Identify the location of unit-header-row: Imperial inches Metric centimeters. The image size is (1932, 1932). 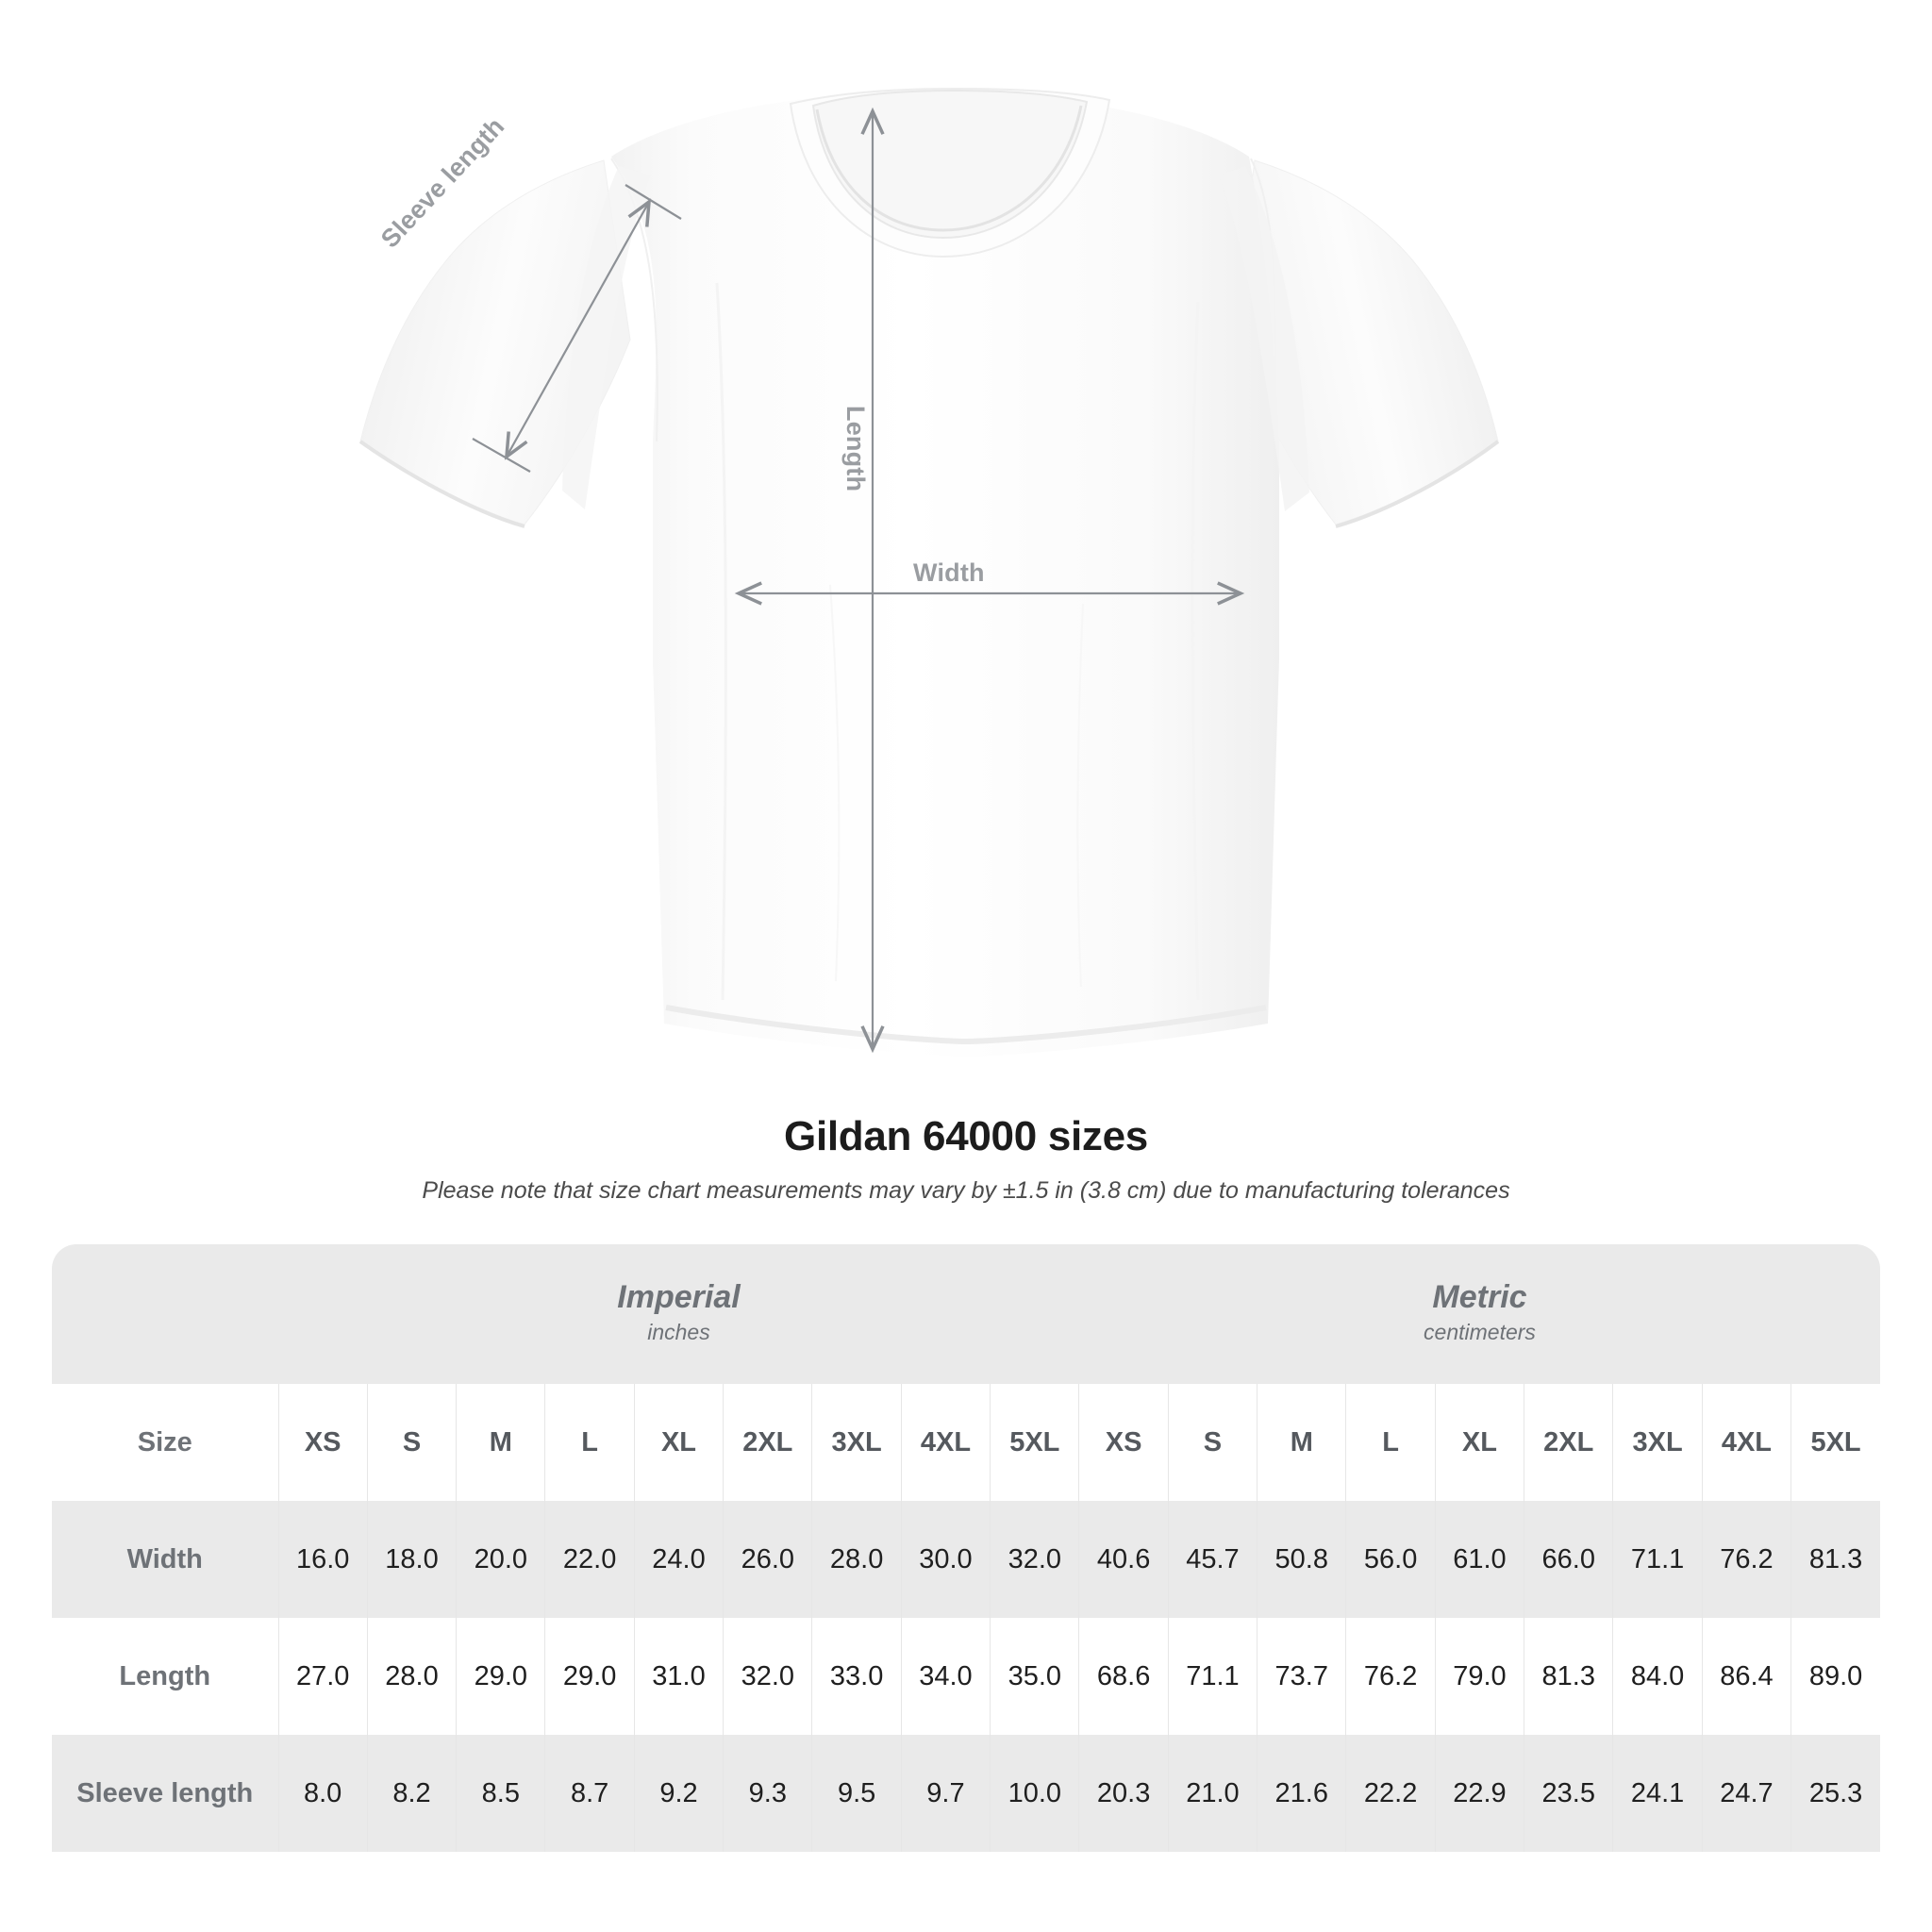
(966, 1314).